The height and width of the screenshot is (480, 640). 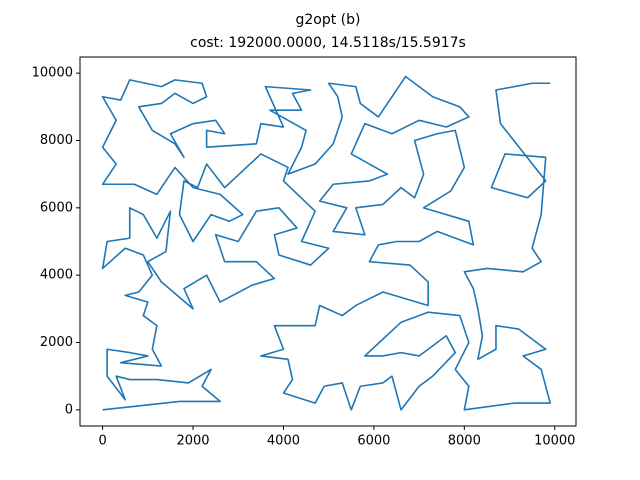 I want to click on x-tick-label: 0, so click(x=102, y=441).